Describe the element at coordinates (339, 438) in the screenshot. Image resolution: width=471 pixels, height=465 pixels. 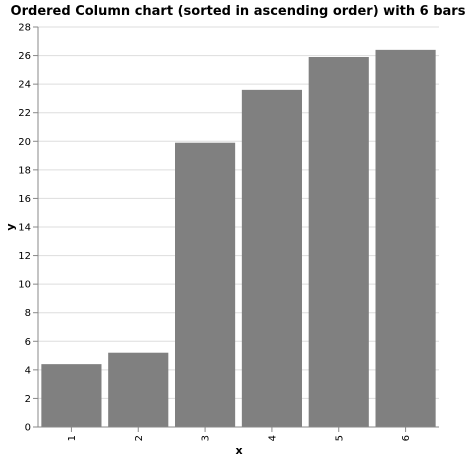
I see `x-tick-label: 5` at that location.